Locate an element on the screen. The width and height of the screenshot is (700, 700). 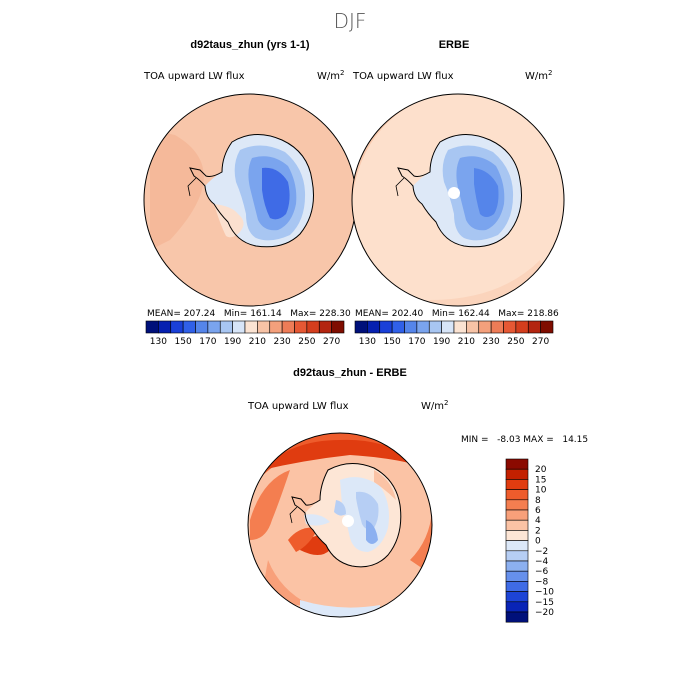
colorbar-tick-label: 8 is located at coordinates (538, 501).